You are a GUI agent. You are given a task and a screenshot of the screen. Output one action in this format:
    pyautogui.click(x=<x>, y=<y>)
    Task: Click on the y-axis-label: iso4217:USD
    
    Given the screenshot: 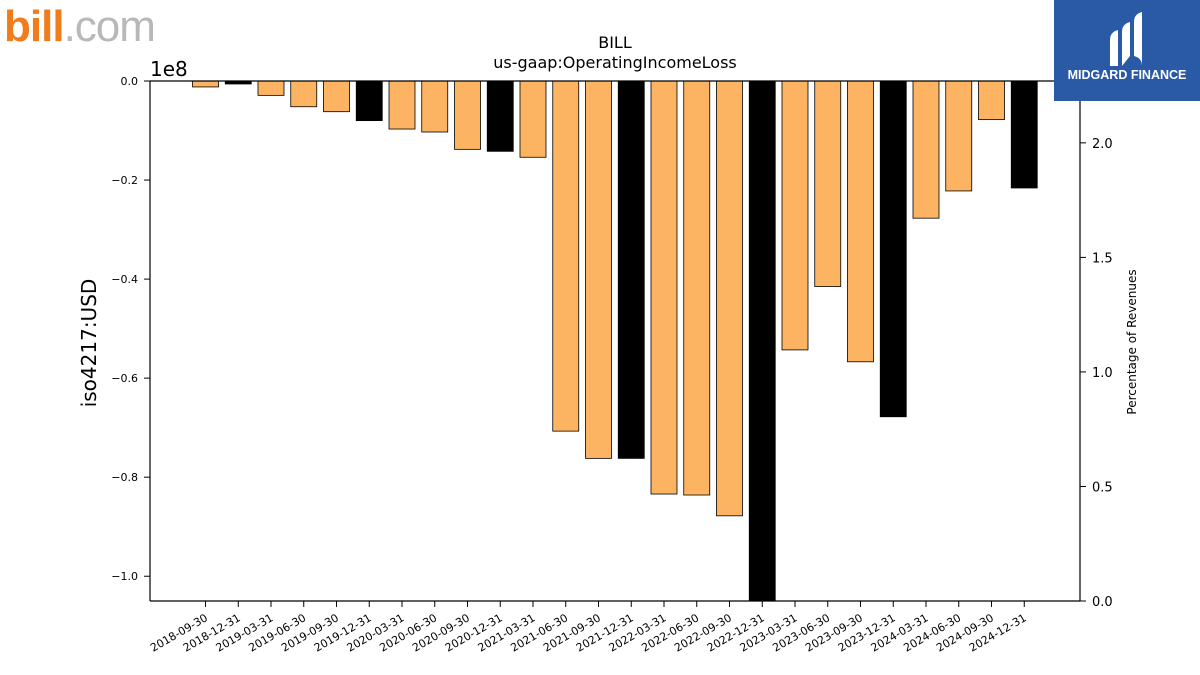 What is the action you would take?
    pyautogui.click(x=89, y=343)
    